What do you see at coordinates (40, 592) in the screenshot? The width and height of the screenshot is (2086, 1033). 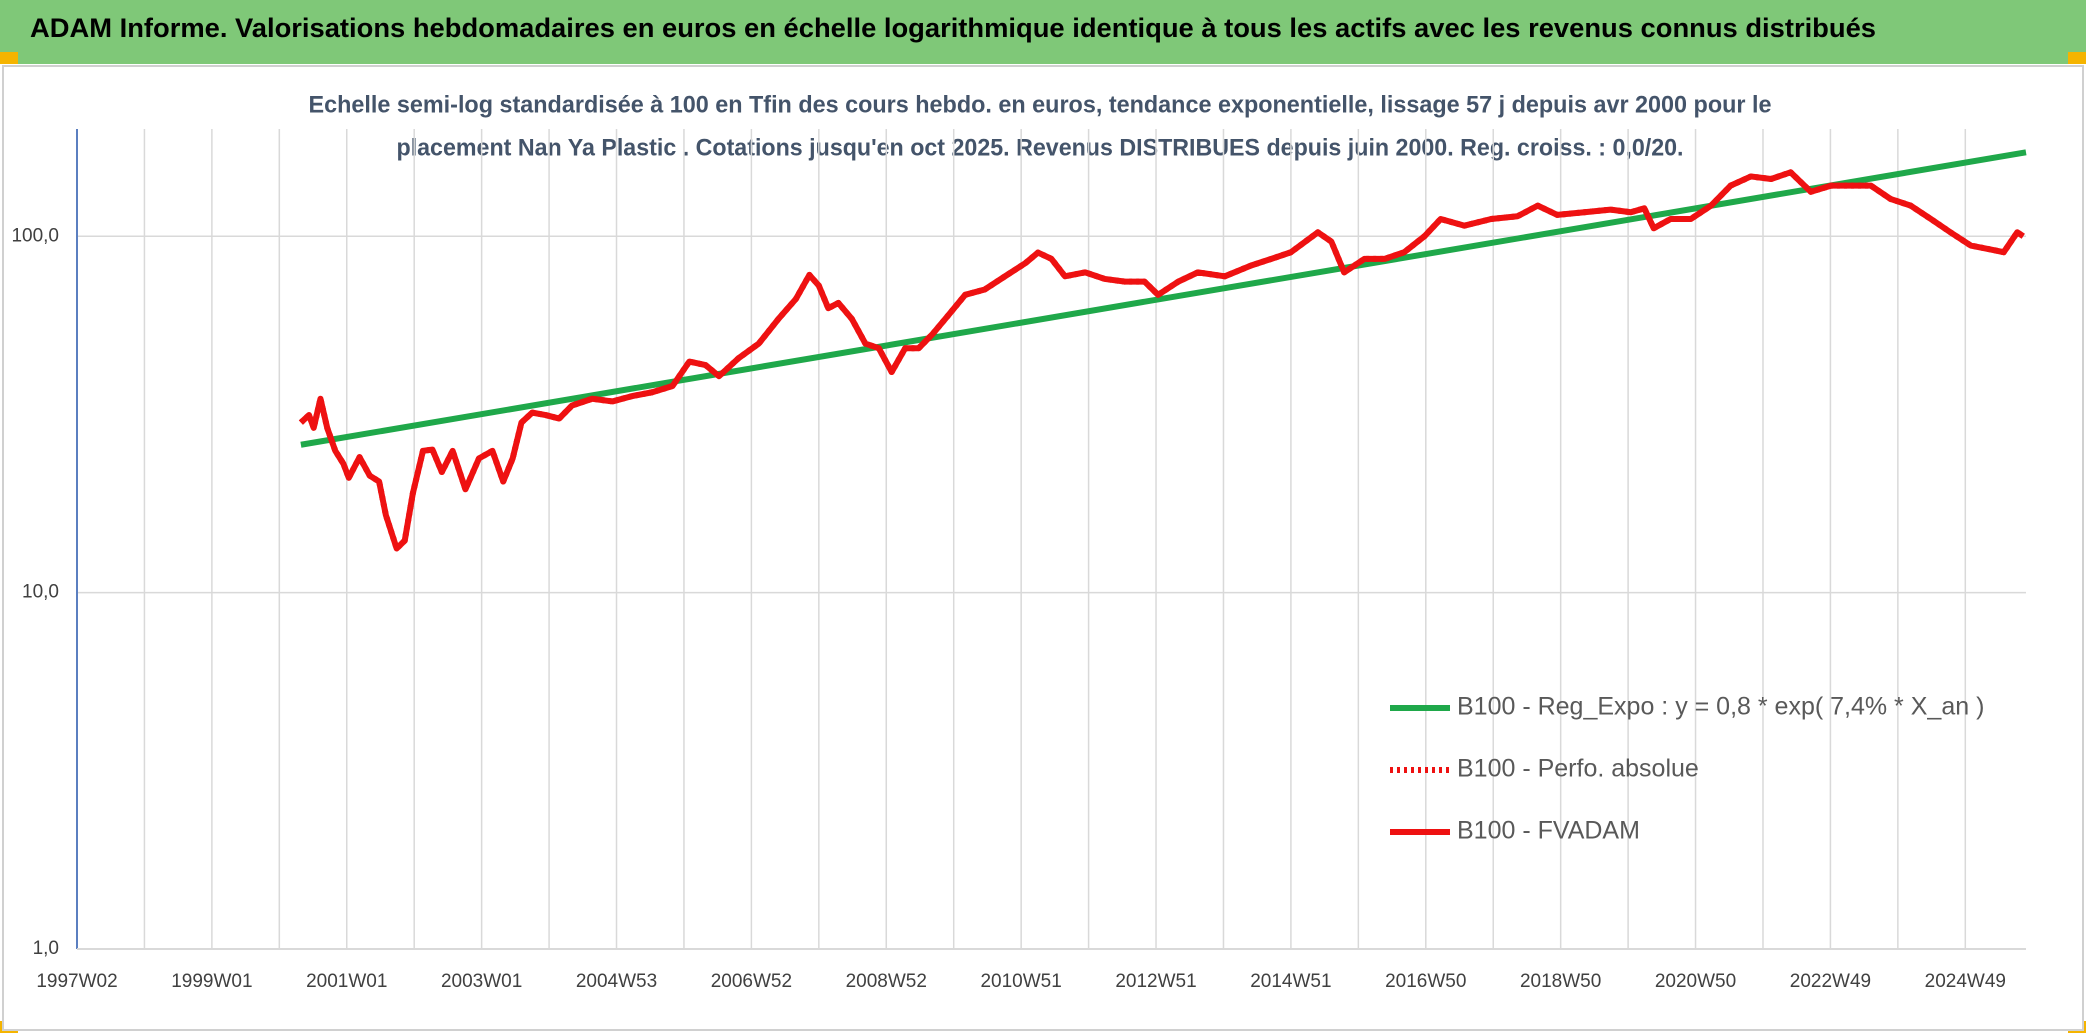 I see `y-tick-label: 10,0` at bounding box center [40, 592].